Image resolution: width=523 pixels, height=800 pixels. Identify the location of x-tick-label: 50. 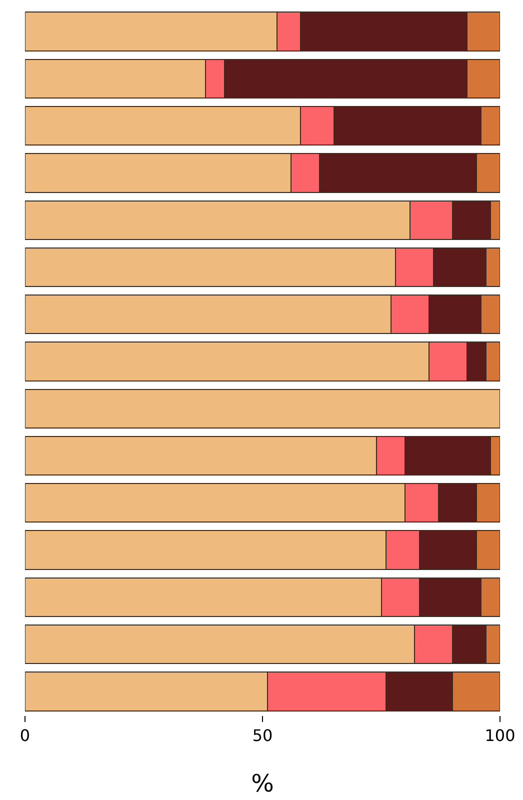
(262, 736).